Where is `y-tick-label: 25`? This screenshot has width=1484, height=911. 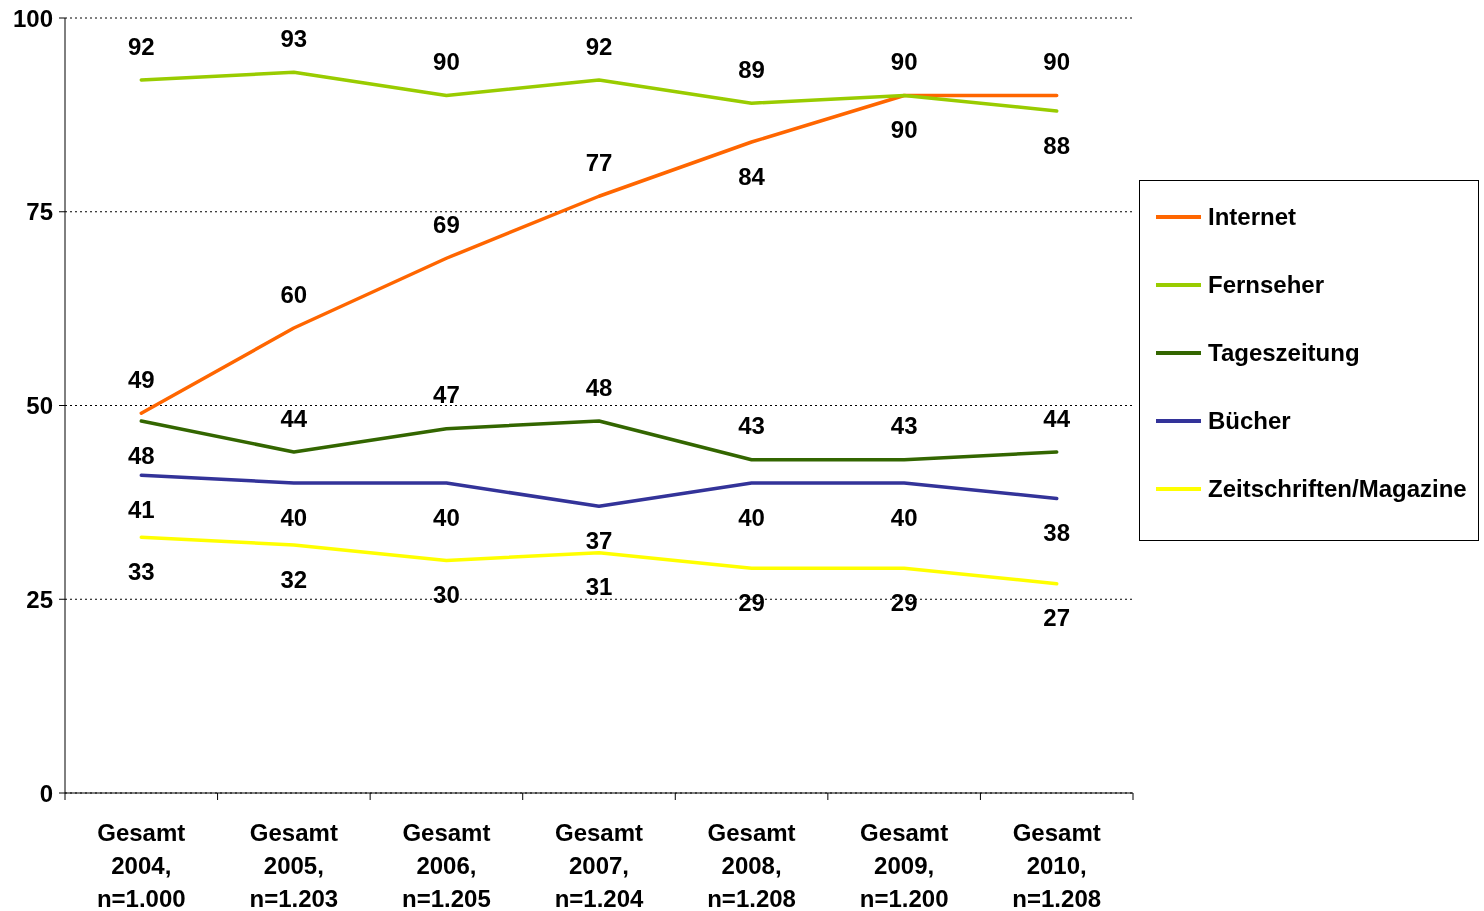 y-tick-label: 25 is located at coordinates (39, 599).